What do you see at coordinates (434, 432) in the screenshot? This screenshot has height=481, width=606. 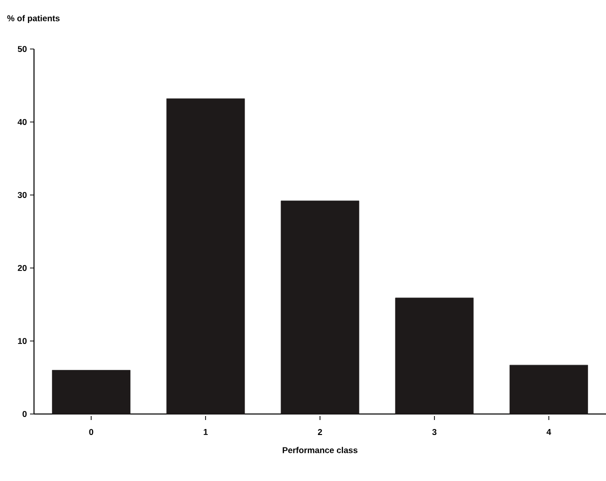 I see `x-tick-label: 3` at bounding box center [434, 432].